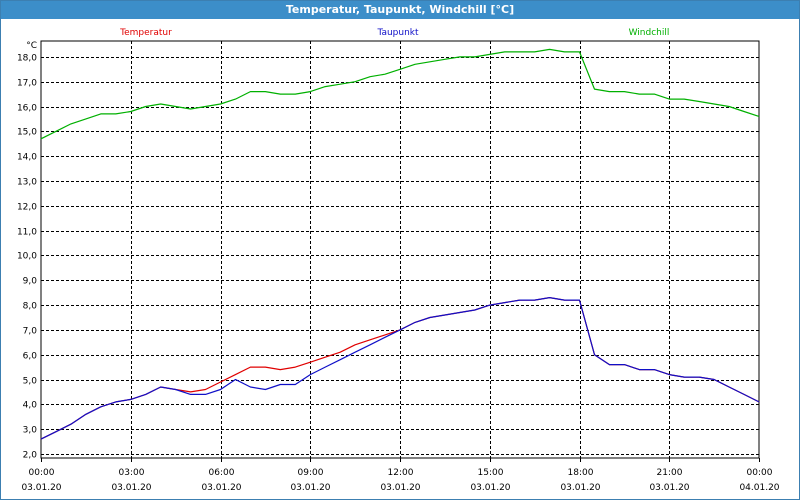  Describe the element at coordinates (491, 473) in the screenshot. I see `x-tick-time: 15:00` at that location.